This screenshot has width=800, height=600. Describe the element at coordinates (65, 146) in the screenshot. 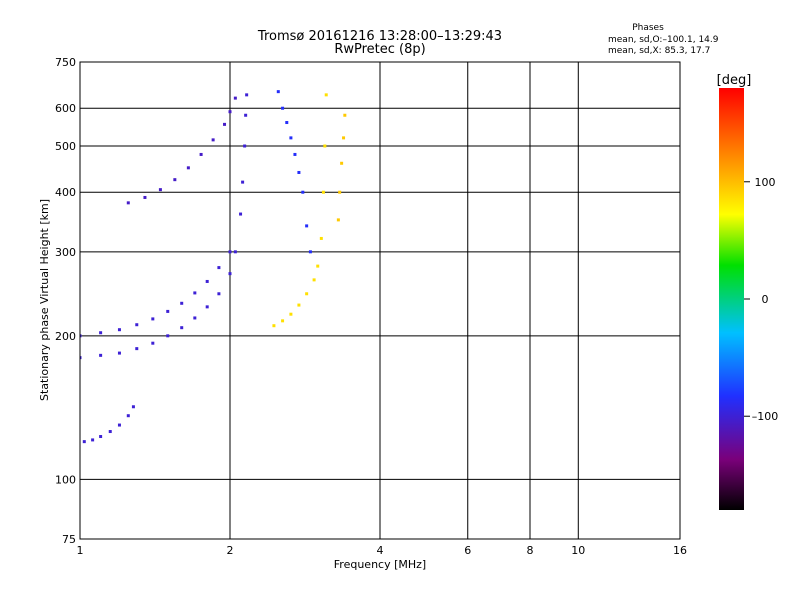

I see `y-tick-label: 500` at that location.